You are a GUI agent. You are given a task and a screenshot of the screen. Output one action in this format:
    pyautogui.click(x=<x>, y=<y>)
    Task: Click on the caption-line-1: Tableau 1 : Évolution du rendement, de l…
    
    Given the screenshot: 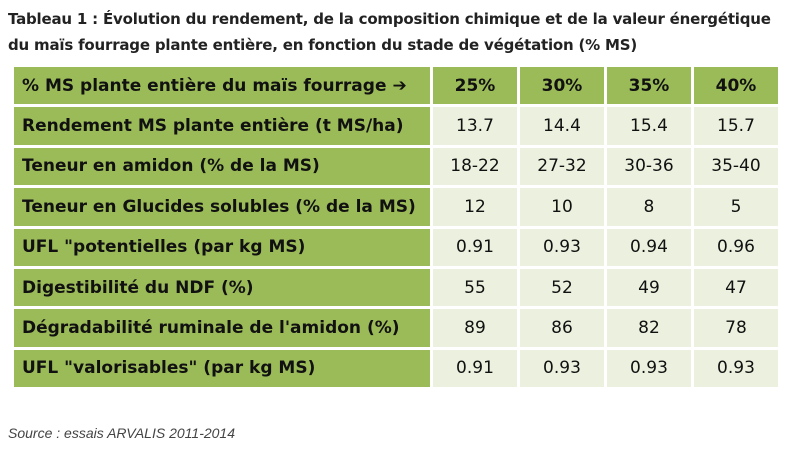 What is the action you would take?
    pyautogui.click(x=389, y=19)
    